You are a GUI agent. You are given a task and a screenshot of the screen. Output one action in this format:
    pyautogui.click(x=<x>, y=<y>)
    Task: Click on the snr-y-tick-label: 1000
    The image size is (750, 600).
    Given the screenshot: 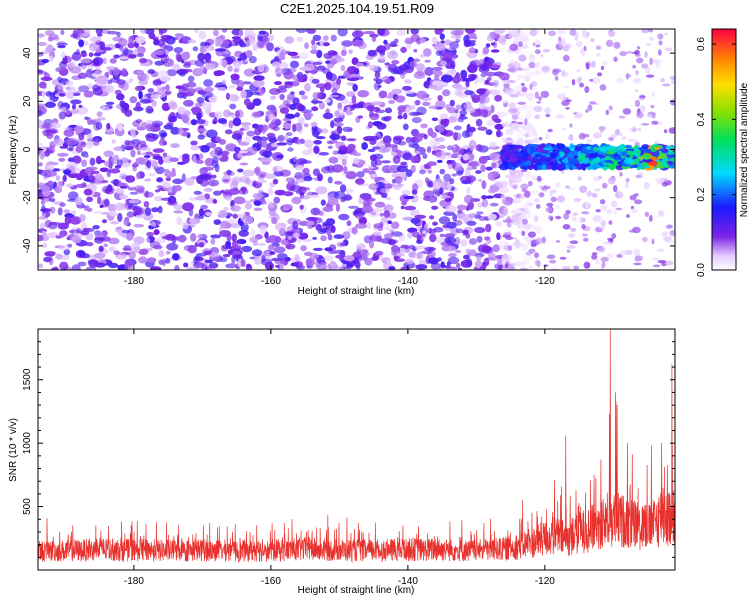 What is the action you would take?
    pyautogui.click(x=27, y=443)
    